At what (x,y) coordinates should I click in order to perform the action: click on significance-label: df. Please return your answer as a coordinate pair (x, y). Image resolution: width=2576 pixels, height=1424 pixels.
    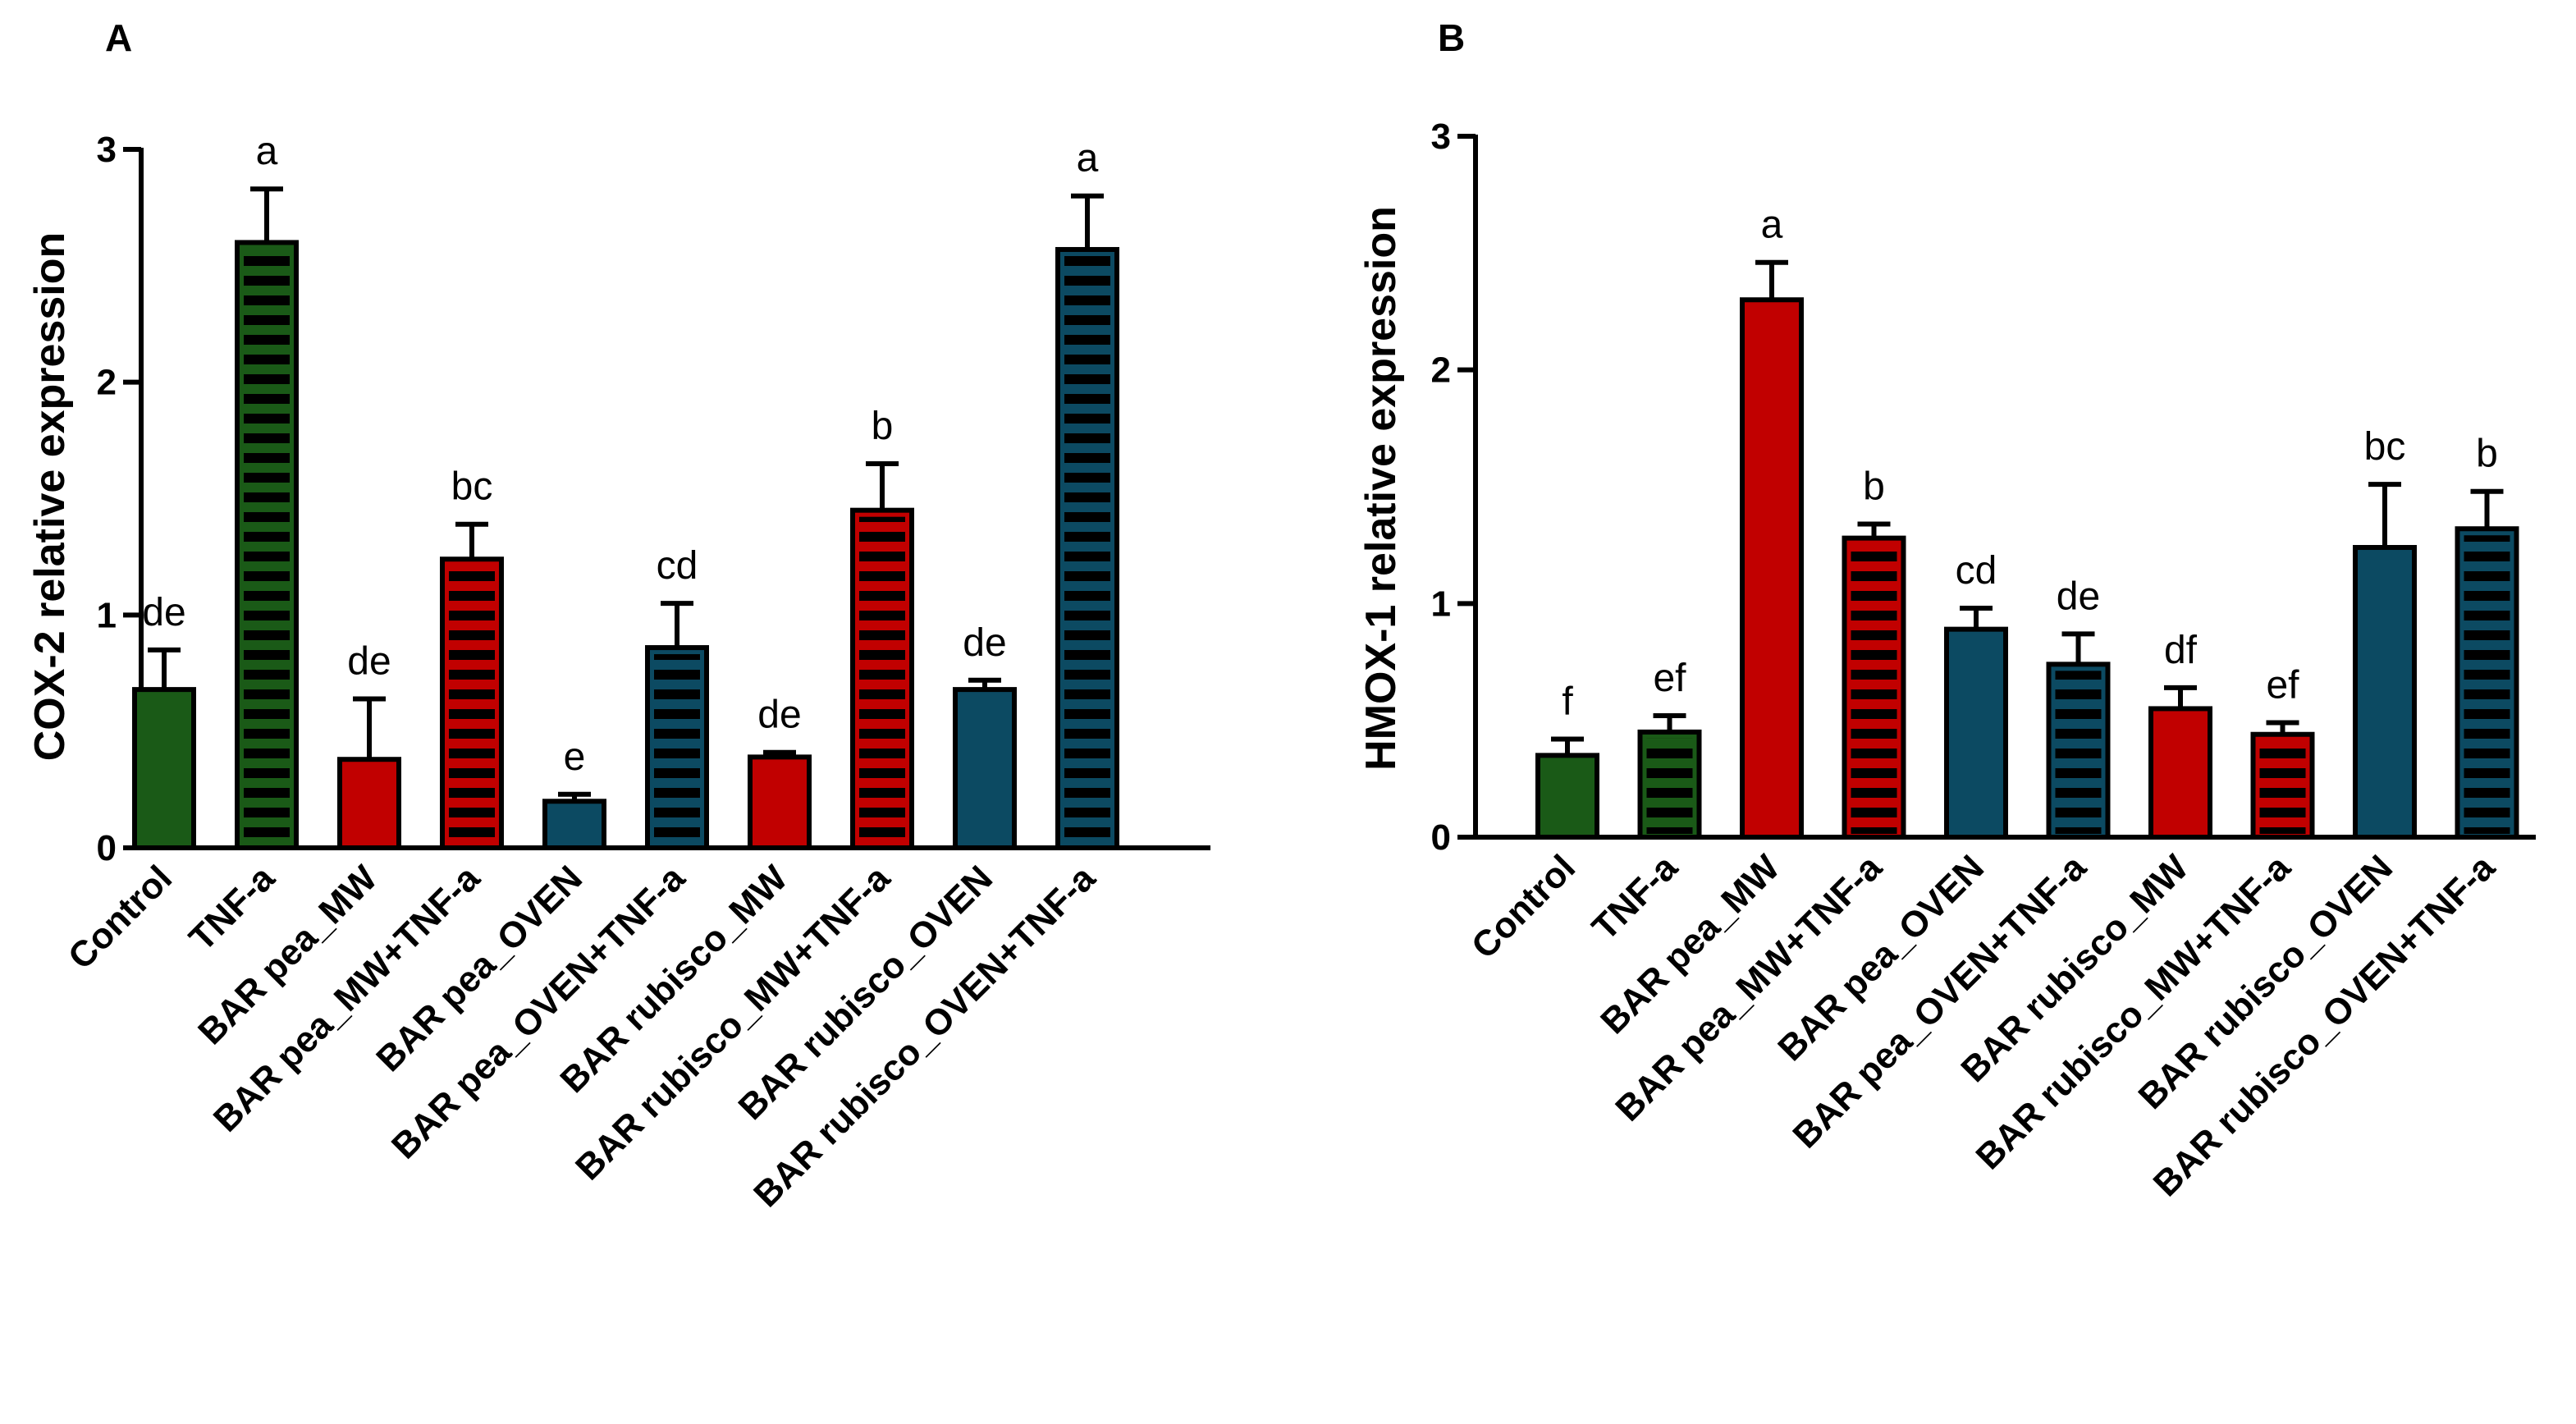
    Looking at the image, I should click on (2181, 650).